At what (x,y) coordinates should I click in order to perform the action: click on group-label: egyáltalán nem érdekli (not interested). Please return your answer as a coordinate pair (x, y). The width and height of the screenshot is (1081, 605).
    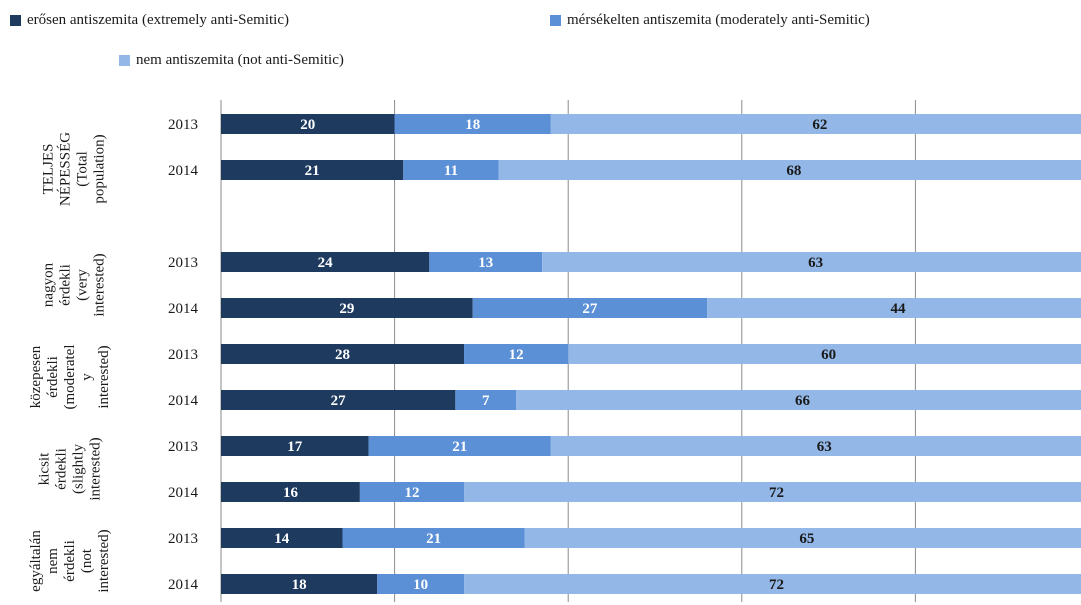
    Looking at the image, I should click on (70, 560).